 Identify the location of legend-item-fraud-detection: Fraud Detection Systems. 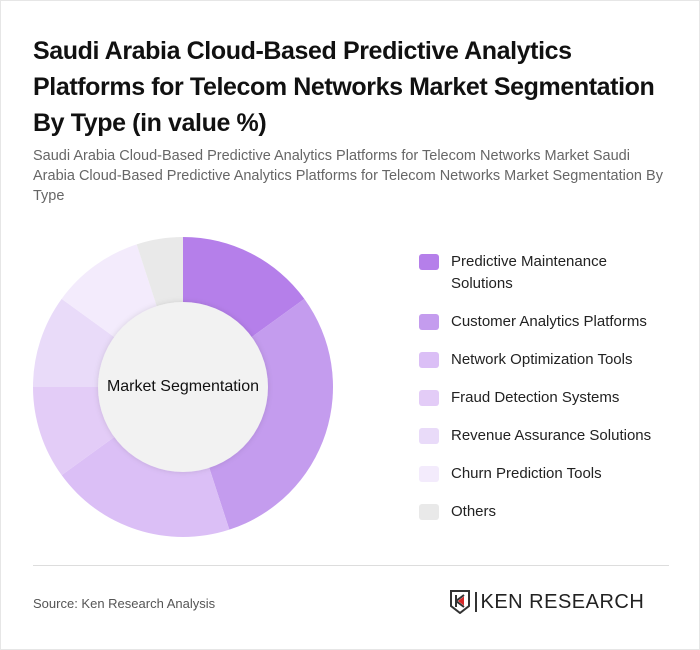
(554, 398).